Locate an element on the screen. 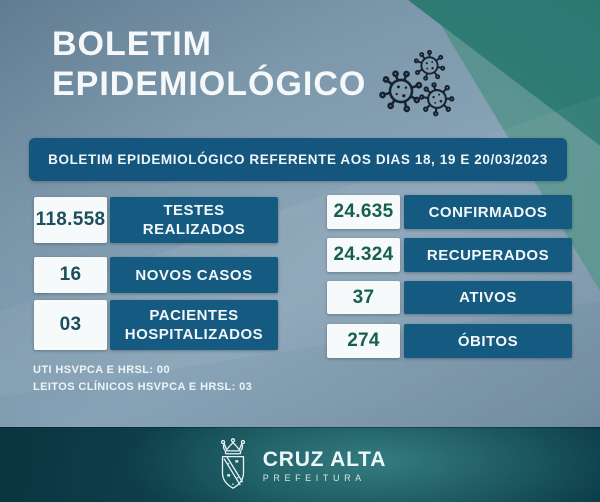  stat-row-hospitalizados: 03 PACIENTES HOSPITALIZADOS is located at coordinates (156, 325).